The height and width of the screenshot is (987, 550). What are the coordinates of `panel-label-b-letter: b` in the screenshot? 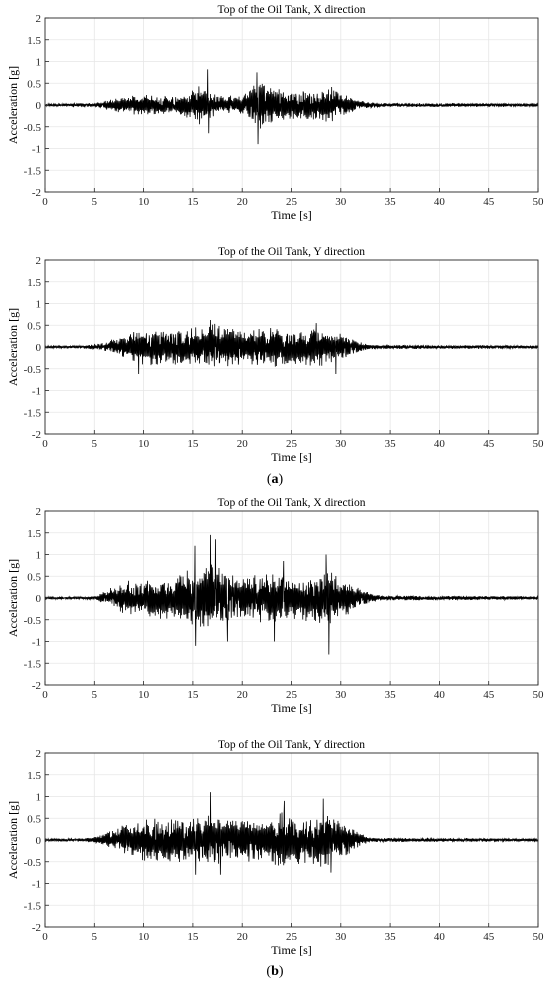 It's located at (275, 971).